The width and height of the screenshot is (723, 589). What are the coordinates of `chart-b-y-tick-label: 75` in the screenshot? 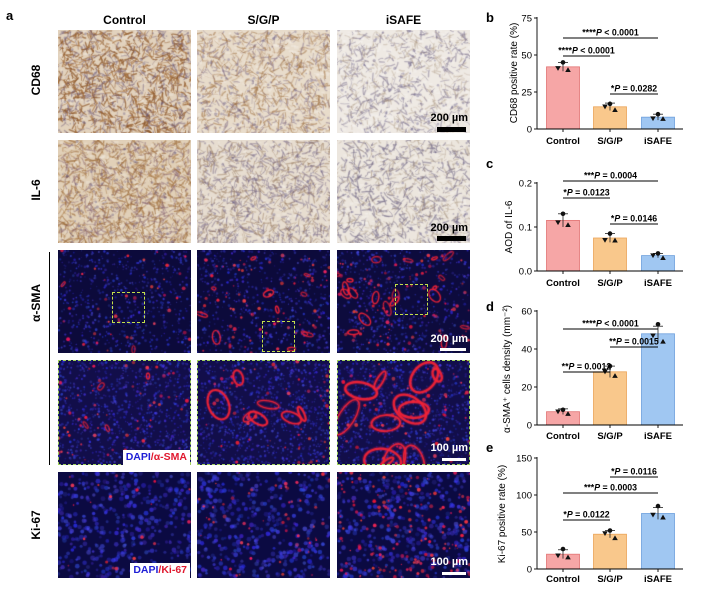 It's located at (526, 18).